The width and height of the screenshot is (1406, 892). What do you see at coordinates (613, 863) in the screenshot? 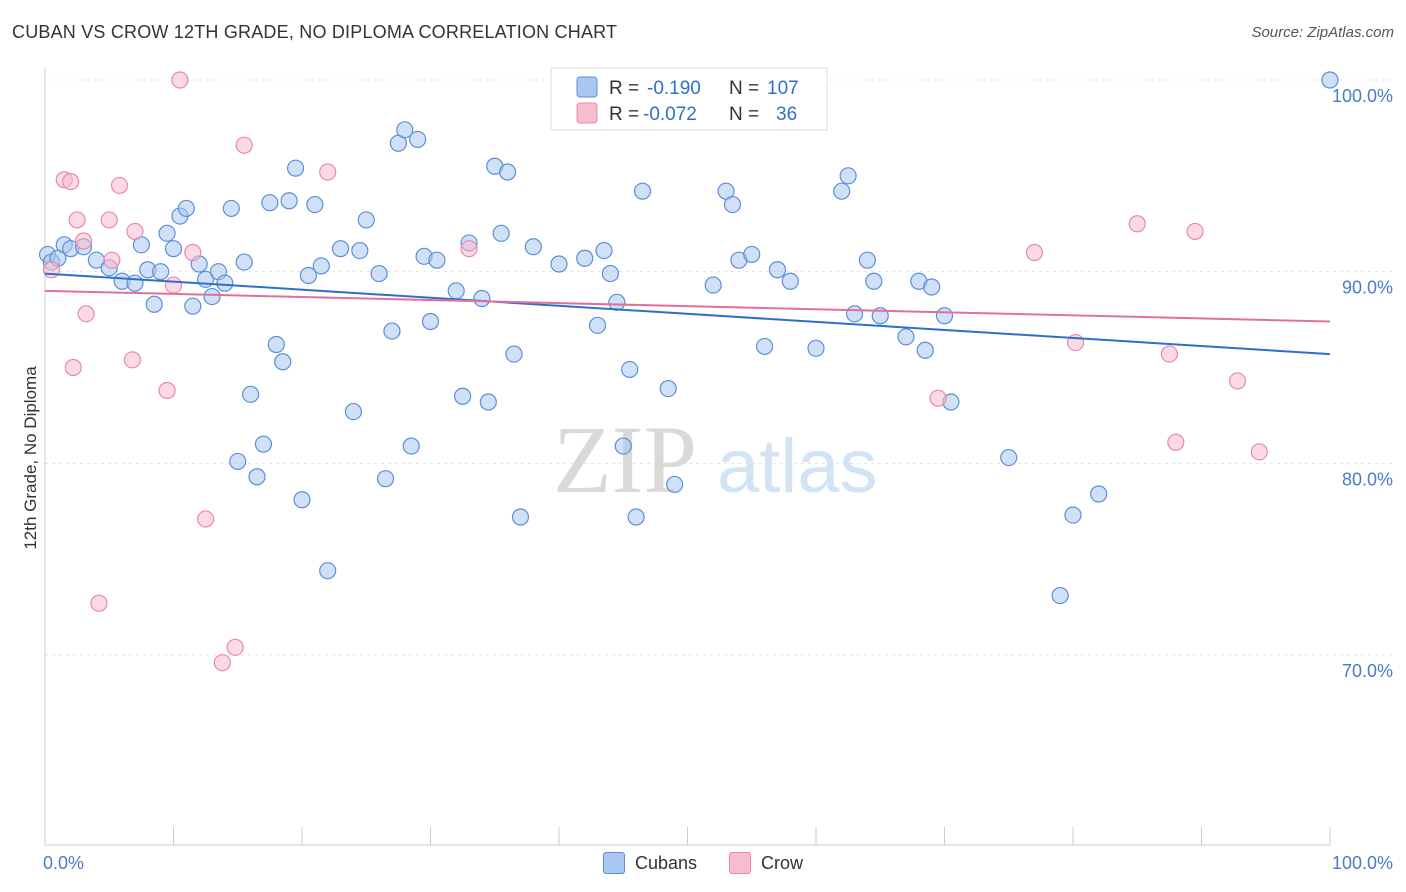
I see `cubans-swatch` at bounding box center [613, 863].